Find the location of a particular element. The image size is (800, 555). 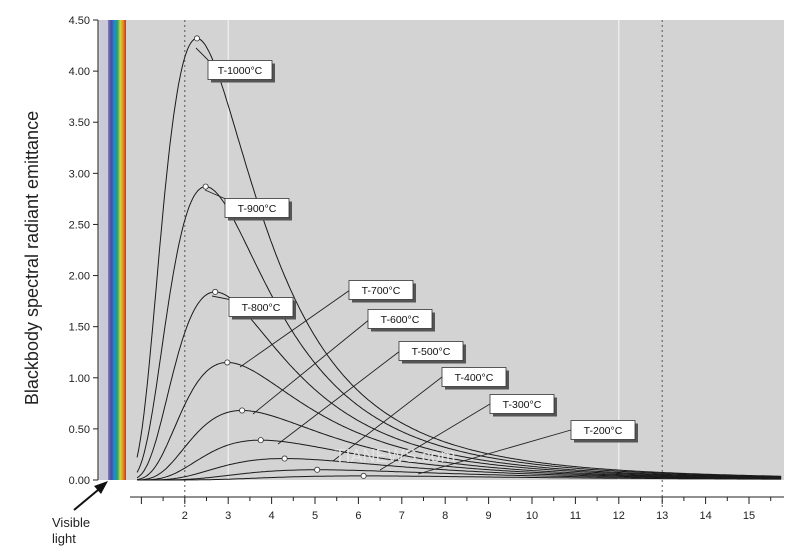

series-label: T-700°C is located at coordinates (381, 291).